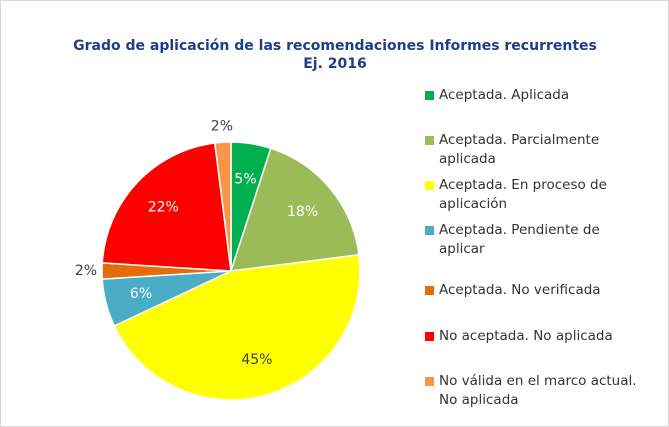 This screenshot has width=669, height=427. Describe the element at coordinates (520, 290) in the screenshot. I see `legend-label: Aceptada. No verificada` at that location.